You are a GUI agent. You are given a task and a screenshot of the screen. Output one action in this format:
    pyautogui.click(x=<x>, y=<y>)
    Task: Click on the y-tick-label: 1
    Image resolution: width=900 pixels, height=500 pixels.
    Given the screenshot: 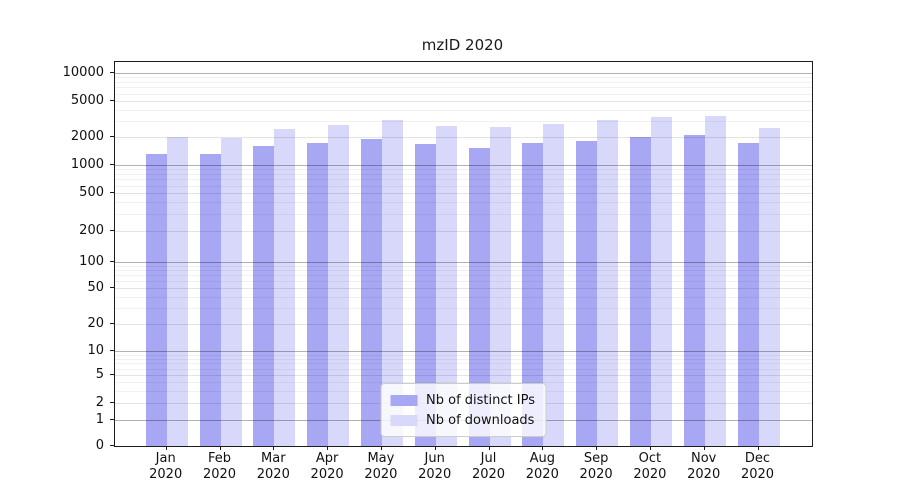 What is the action you would take?
    pyautogui.click(x=99, y=419)
    